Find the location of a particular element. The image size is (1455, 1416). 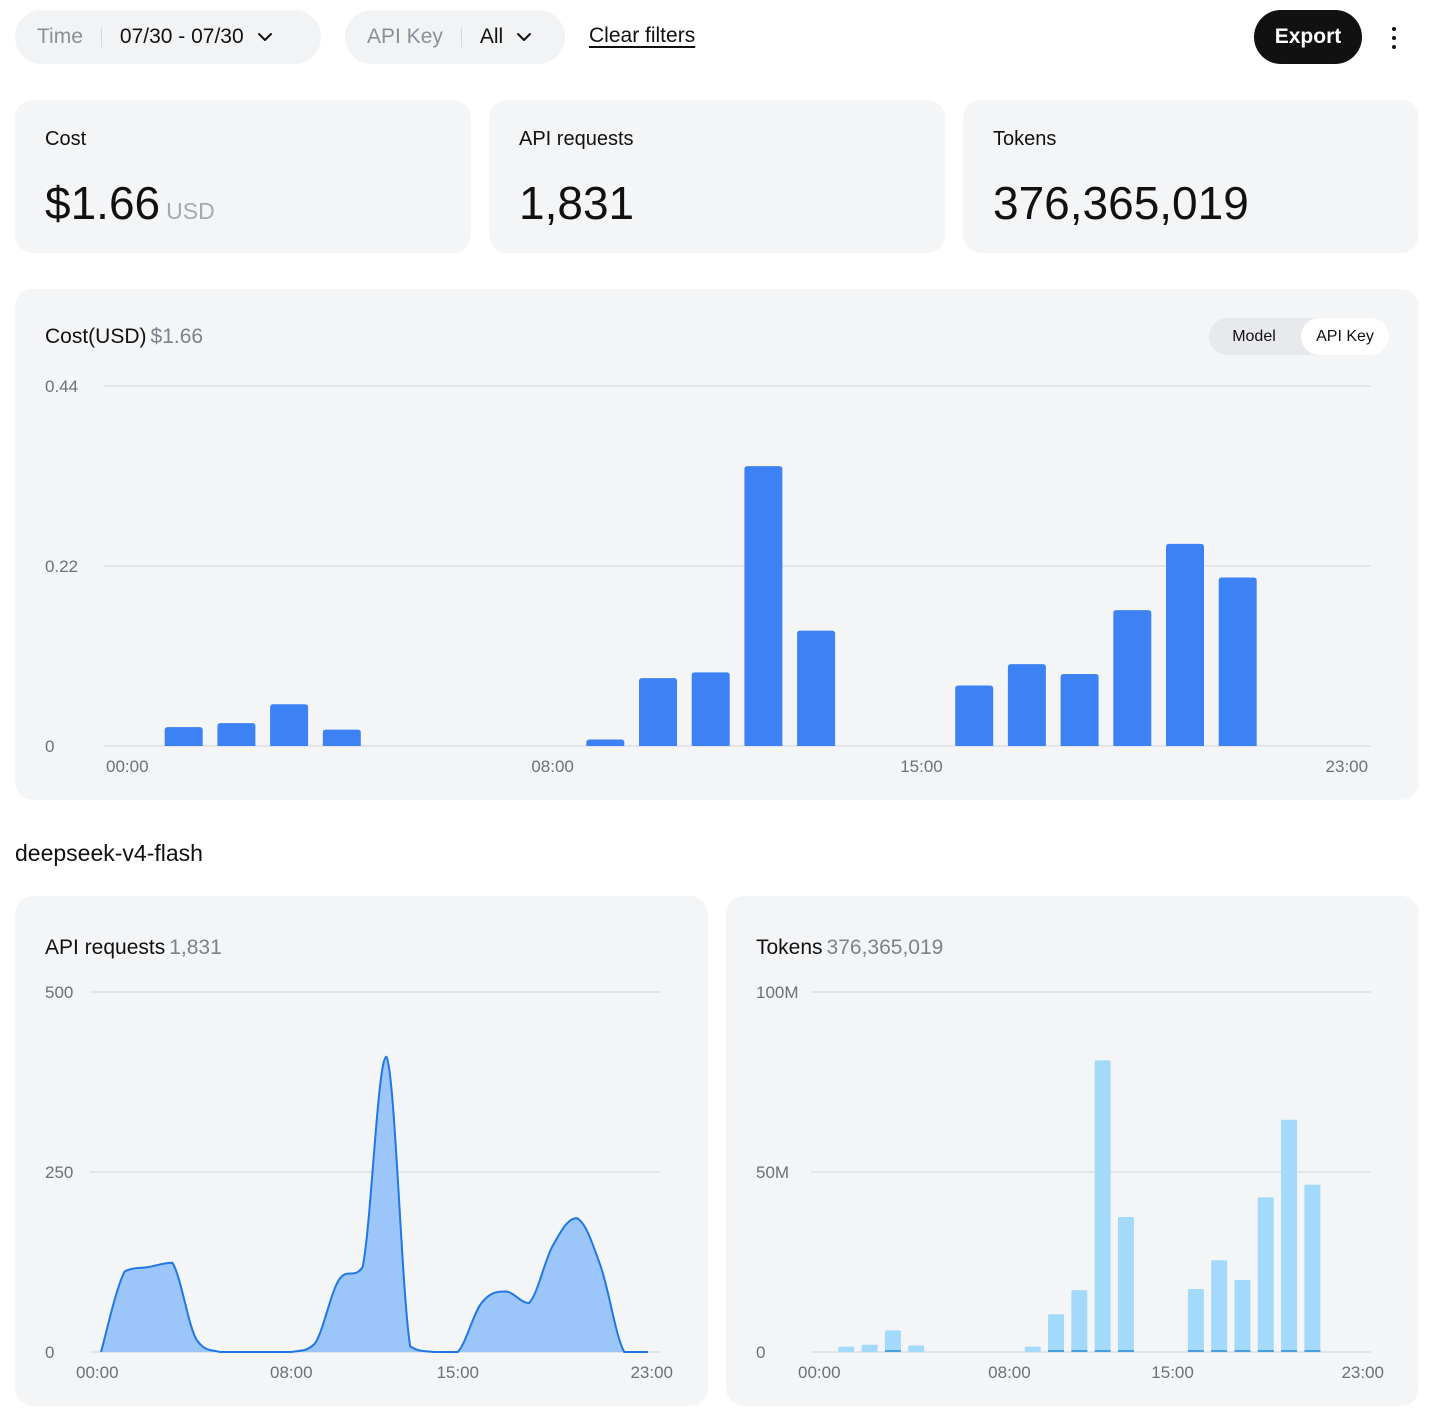

toggle-model: Model is located at coordinates (1254, 336).